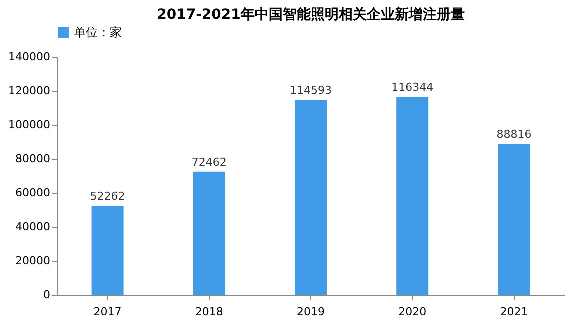  I want to click on chart-title: 2017-2021年中国智能照明相关企业新增注册量, so click(311, 14).